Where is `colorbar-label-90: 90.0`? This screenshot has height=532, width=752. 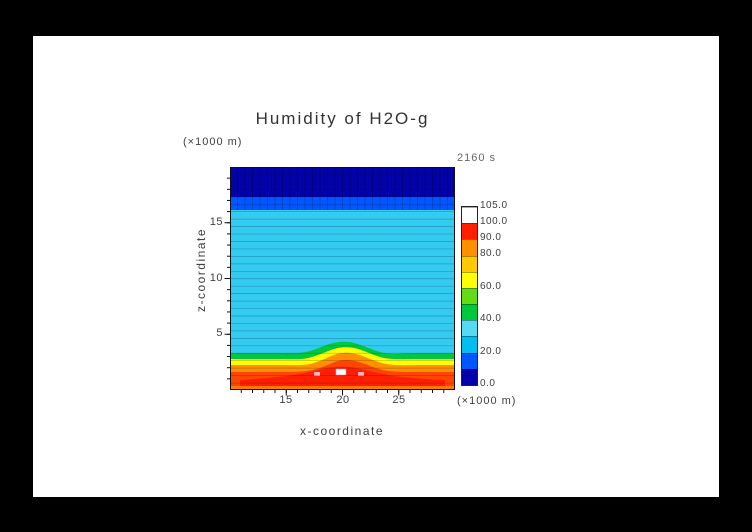
colorbar-label-90: 90.0 is located at coordinates (491, 237).